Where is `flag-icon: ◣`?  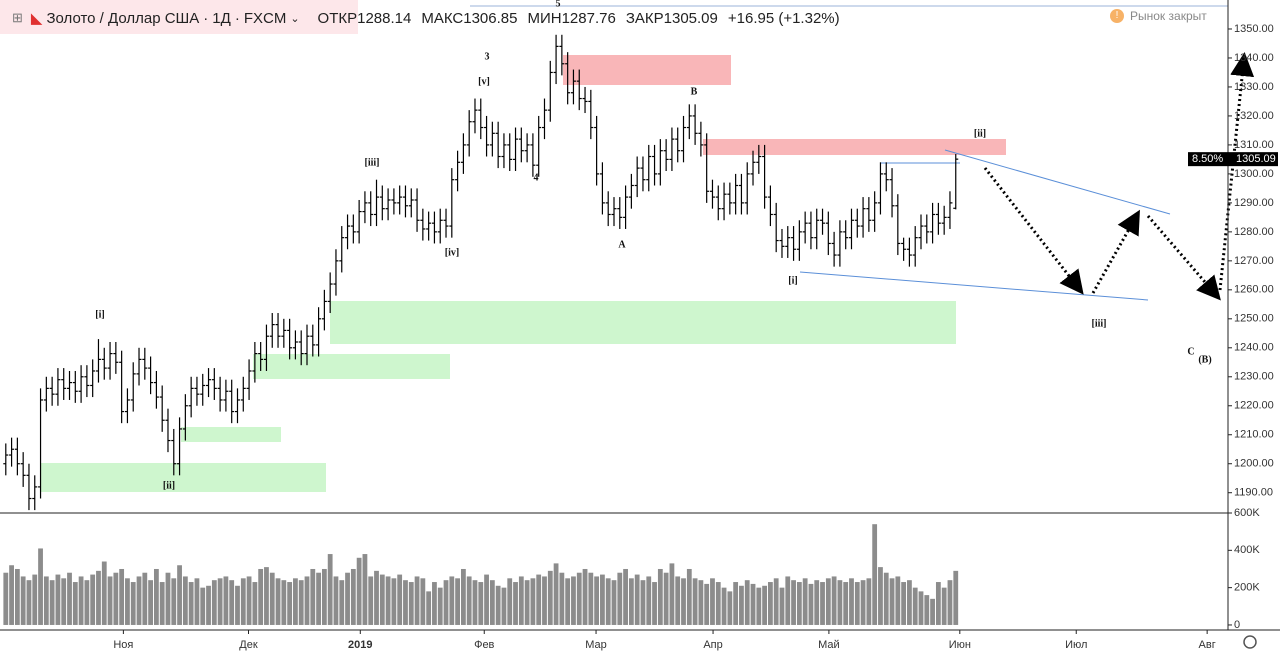 flag-icon: ◣ is located at coordinates (36, 18).